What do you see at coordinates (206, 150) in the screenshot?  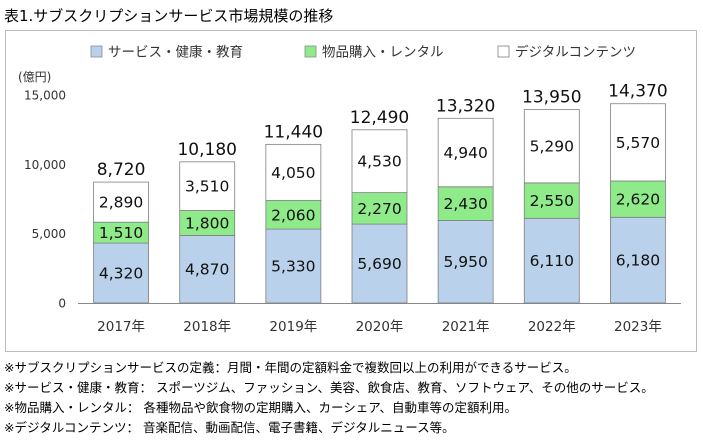 I see `total-label-1: 10,180` at bounding box center [206, 150].